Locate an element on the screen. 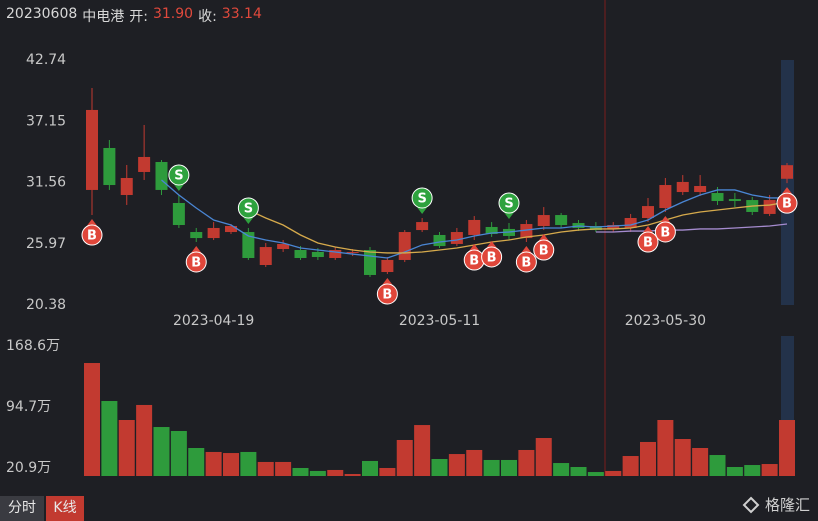  y-tick-label: 42.74 is located at coordinates (46, 60).